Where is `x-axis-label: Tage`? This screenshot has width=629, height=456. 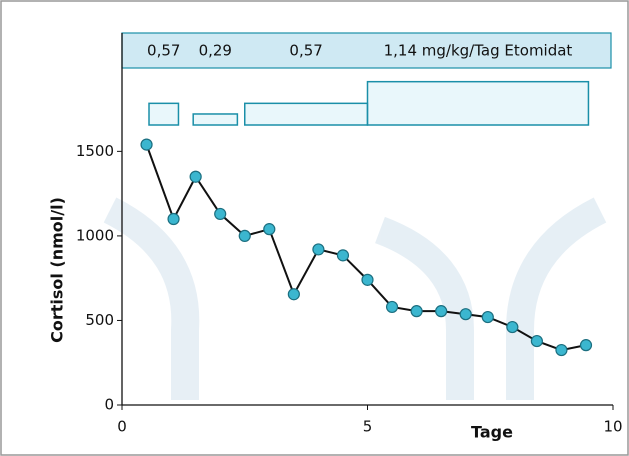 x-axis-label: Tage is located at coordinates (492, 432).